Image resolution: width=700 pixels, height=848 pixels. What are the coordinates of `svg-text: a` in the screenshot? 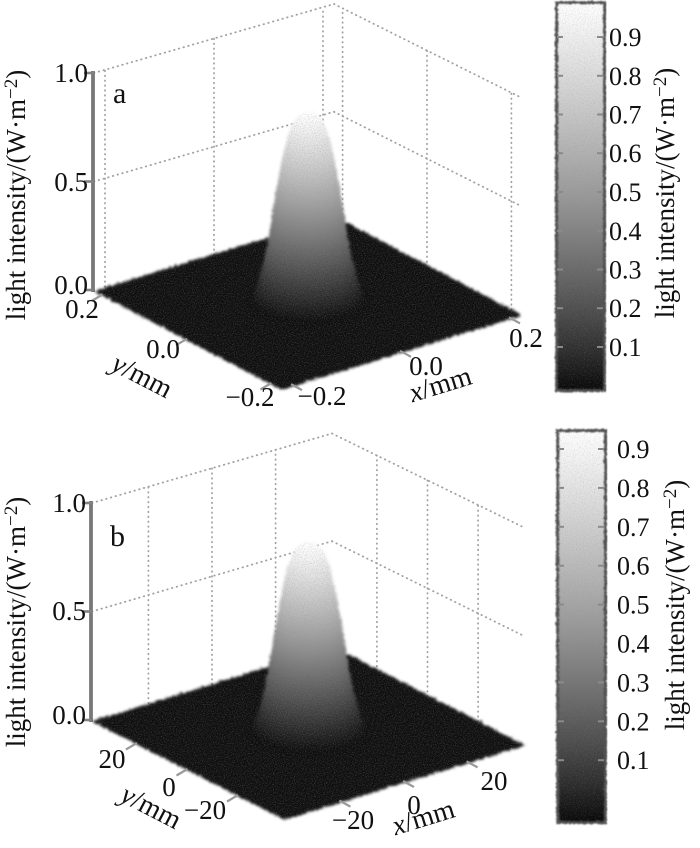 It's located at (119, 93).